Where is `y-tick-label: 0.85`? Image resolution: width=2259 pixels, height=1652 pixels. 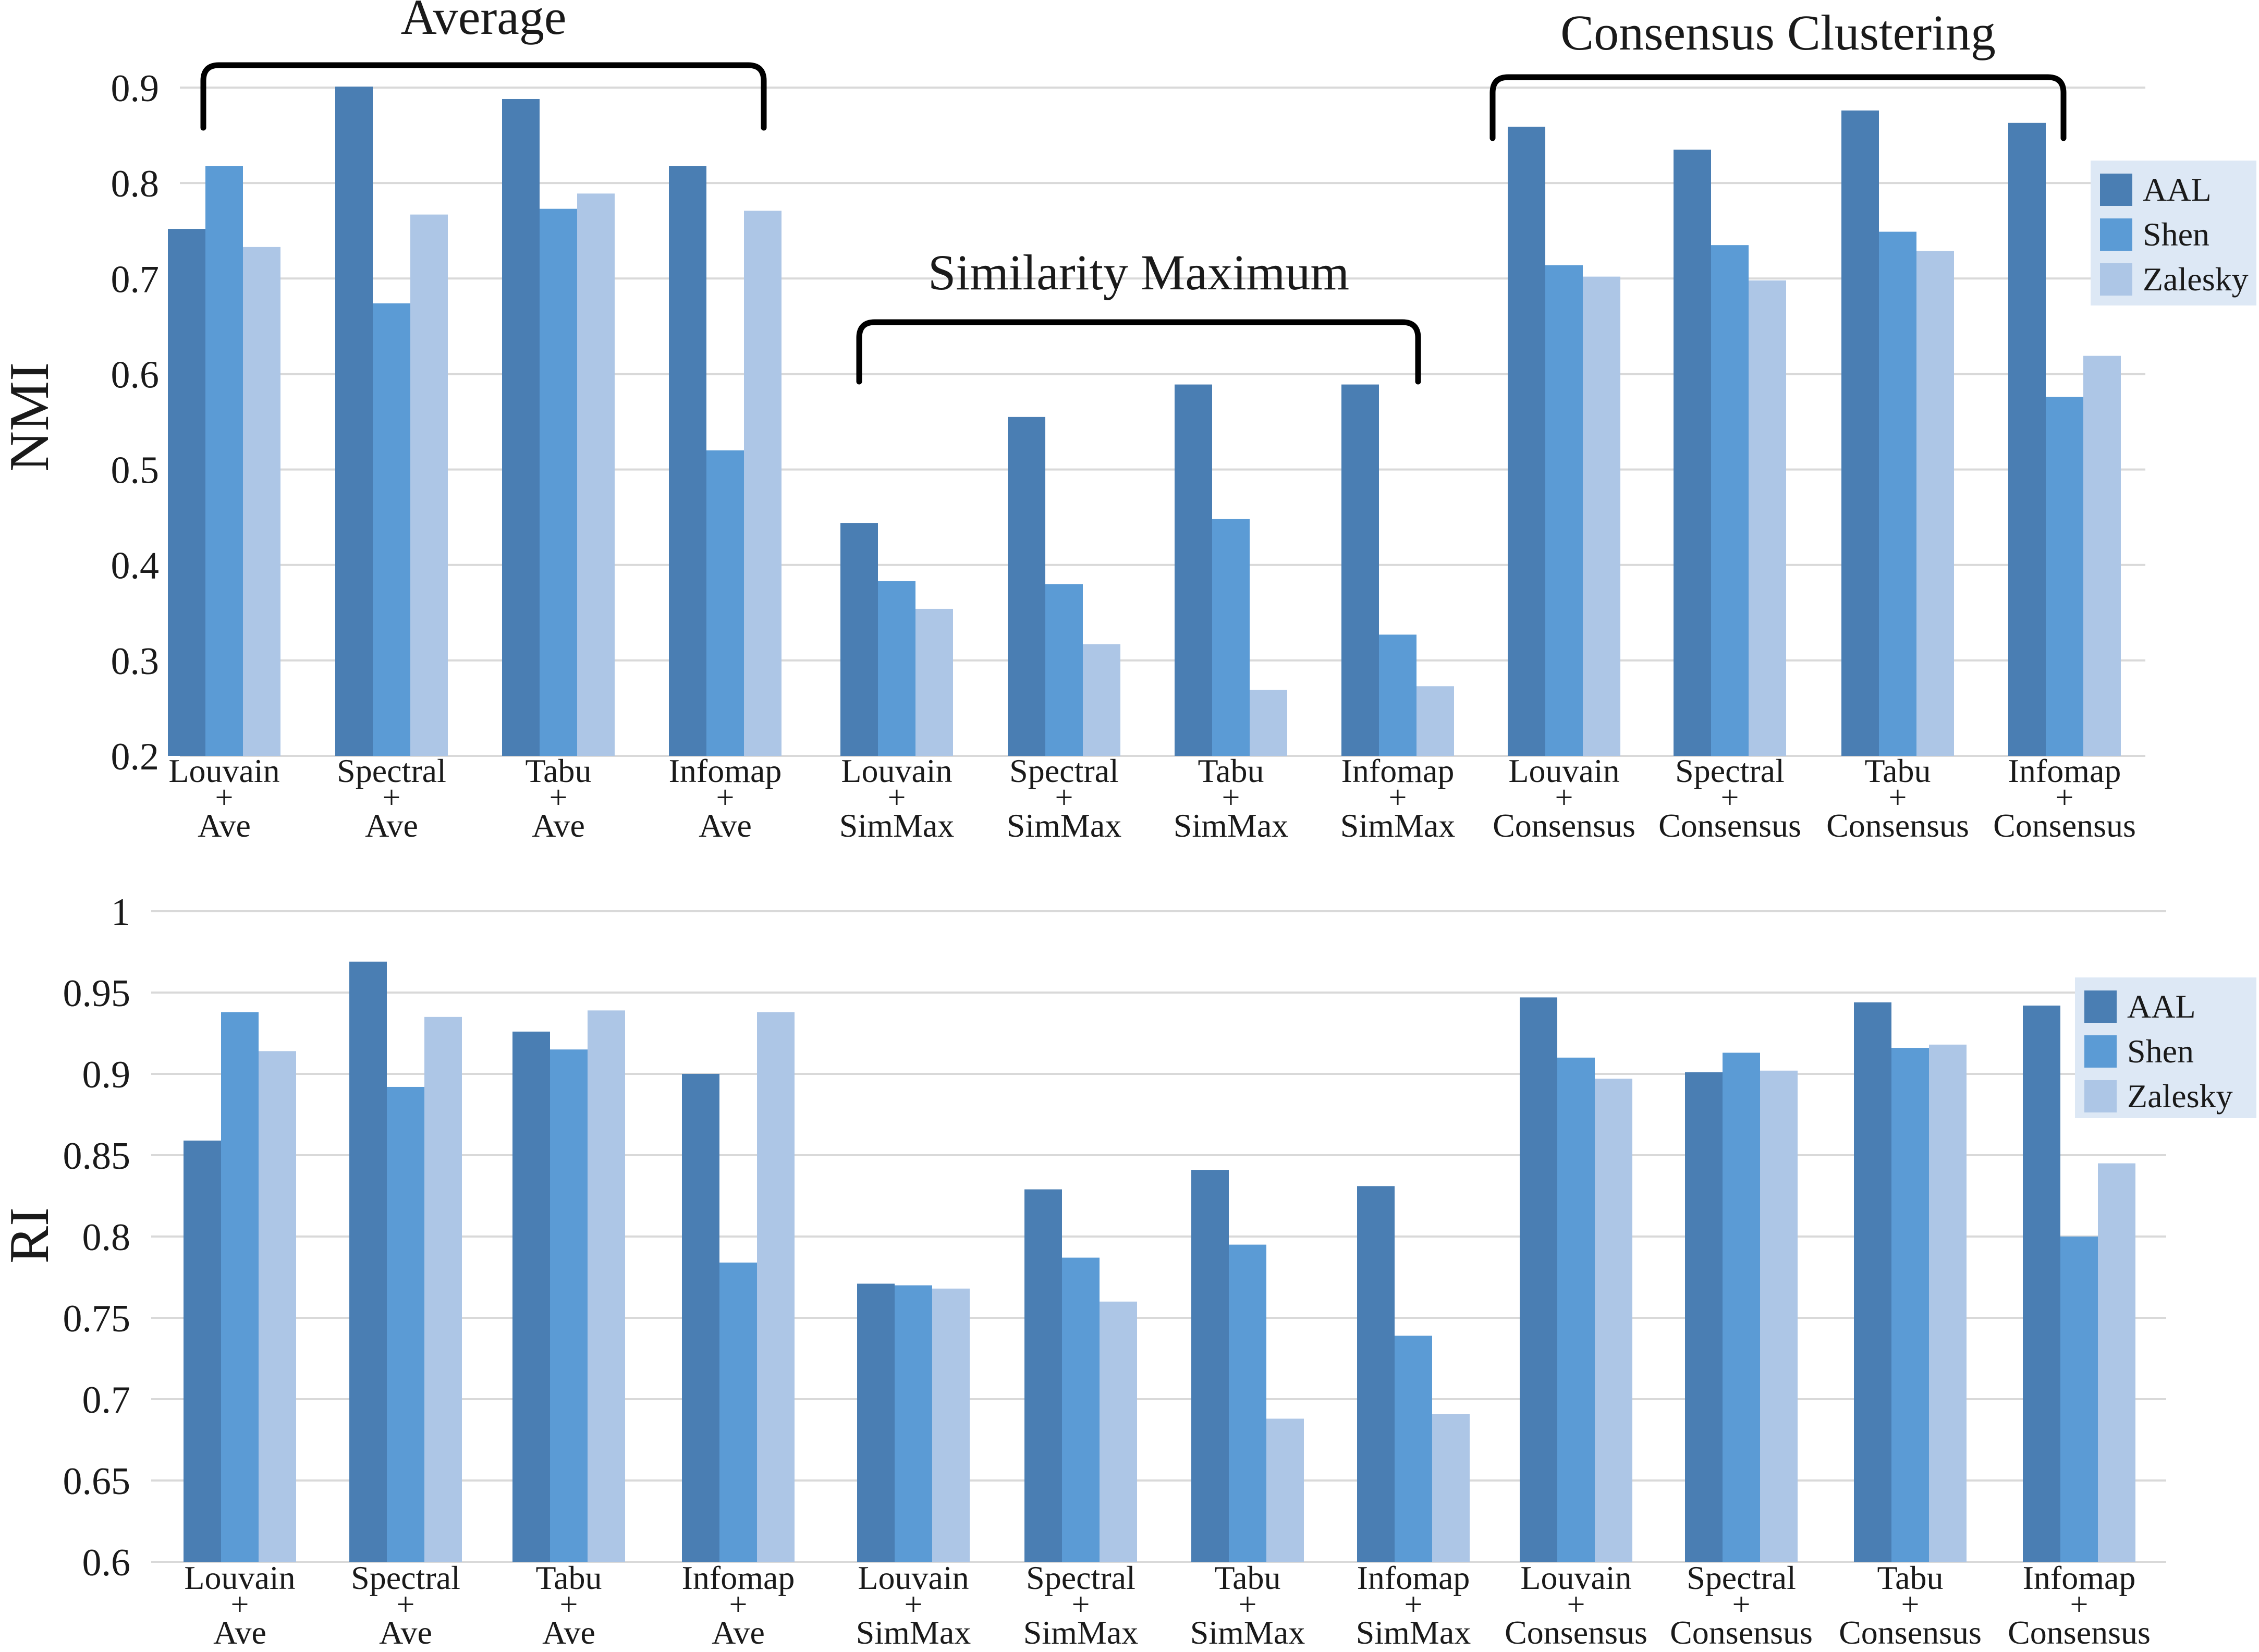
y-tick-label: 0.85 is located at coordinates (97, 1156).